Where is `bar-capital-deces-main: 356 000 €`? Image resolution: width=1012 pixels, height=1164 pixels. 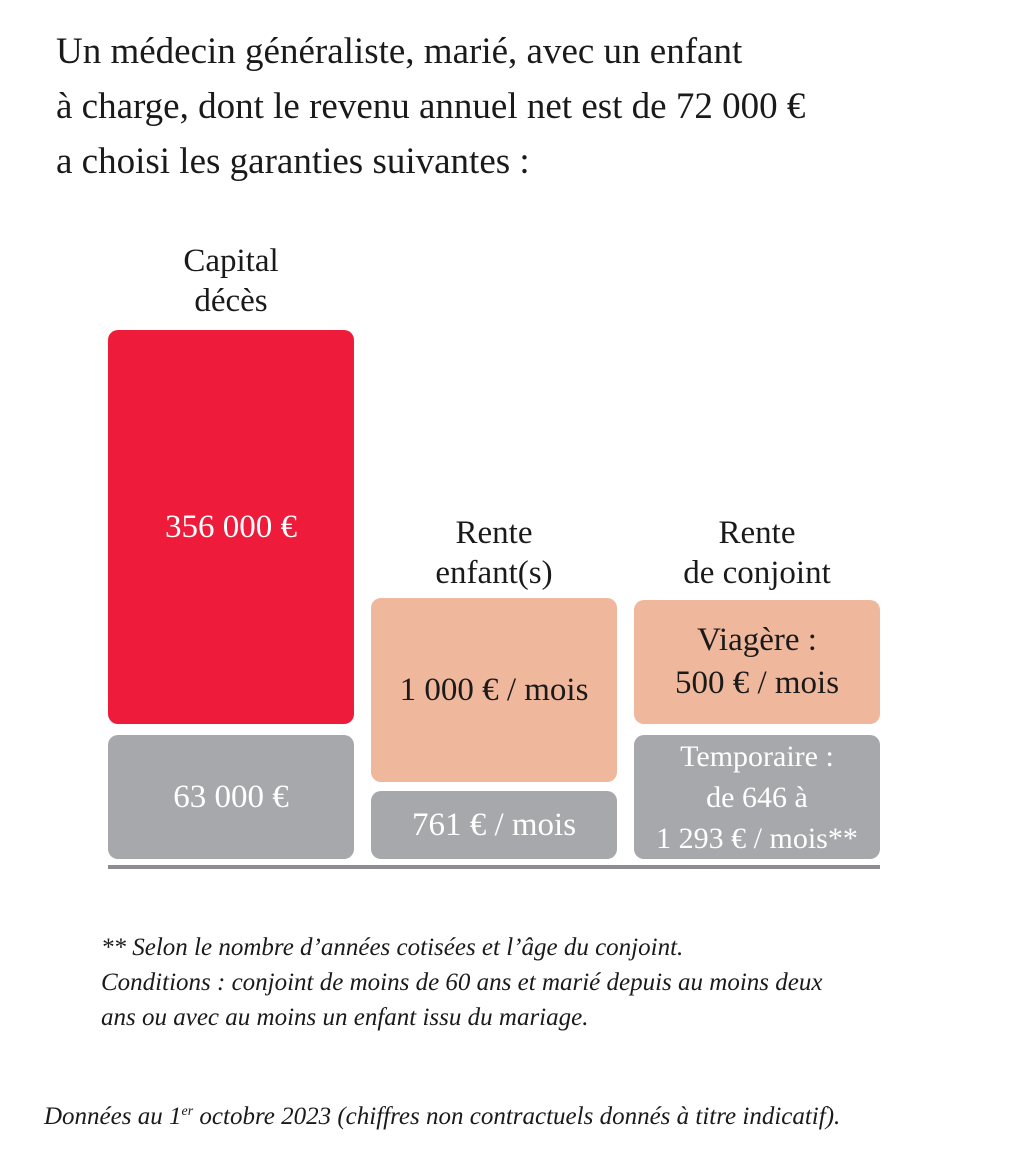 bar-capital-deces-main: 356 000 € is located at coordinates (231, 527).